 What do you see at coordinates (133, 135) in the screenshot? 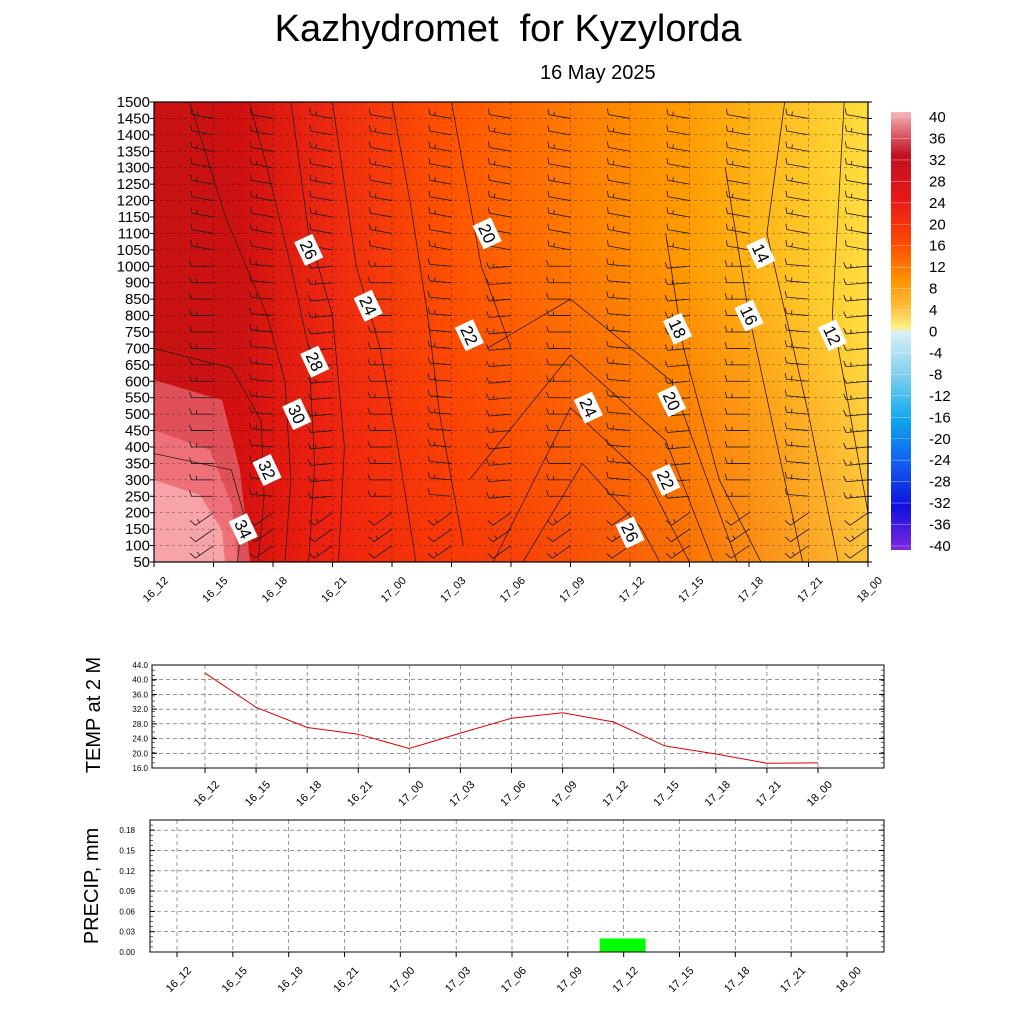
I see `y-tick-label: 1400` at bounding box center [133, 135].